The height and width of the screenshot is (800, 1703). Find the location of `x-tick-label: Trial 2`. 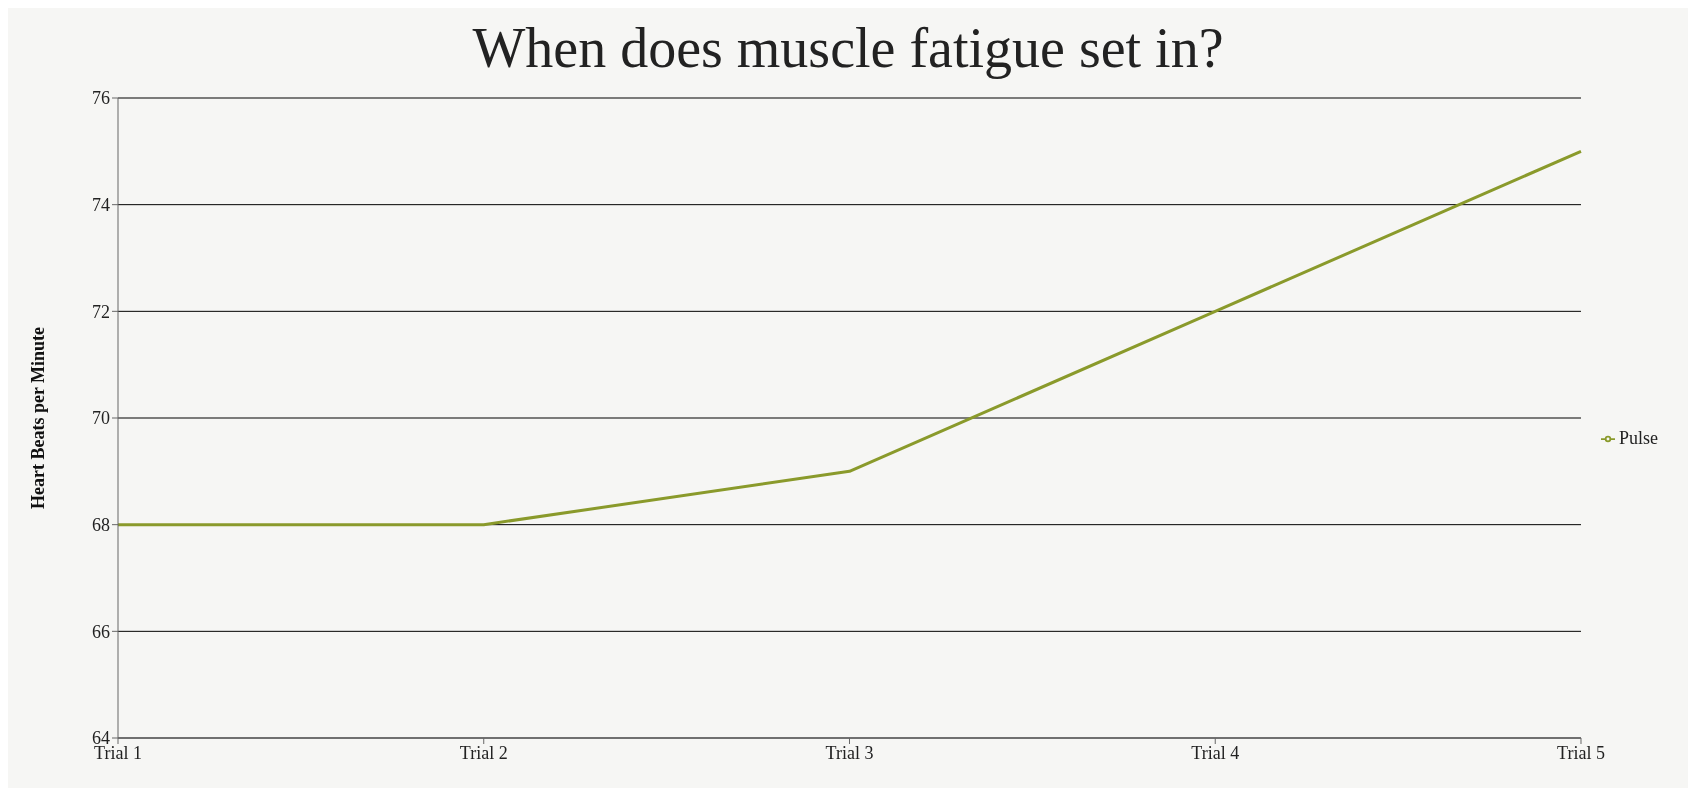

x-tick-label: Trial 2 is located at coordinates (483, 752).